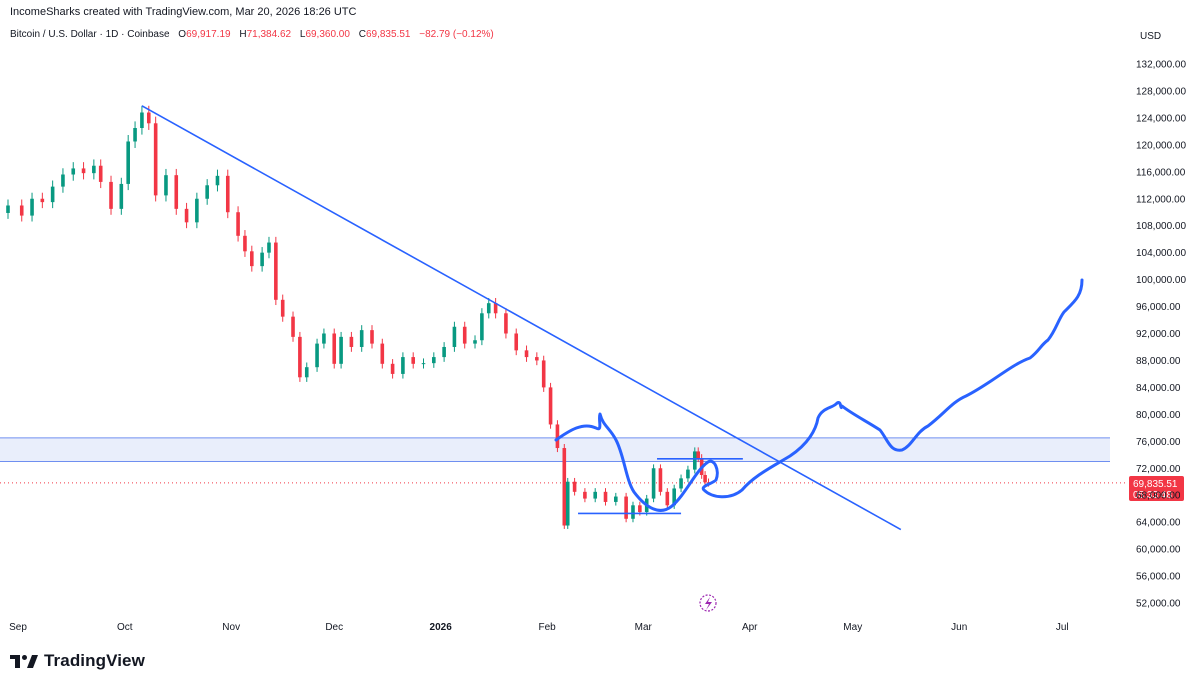 This screenshot has width=1200, height=687. What do you see at coordinates (1158, 442) in the screenshot?
I see `y-tick-label: 76,000.00` at bounding box center [1158, 442].